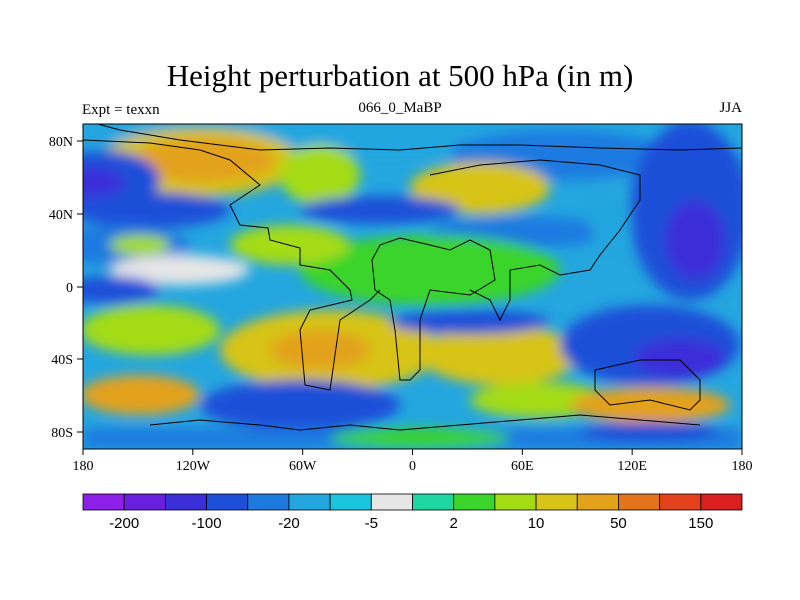  I want to click on lat-tick-label: 40S, so click(62, 360).